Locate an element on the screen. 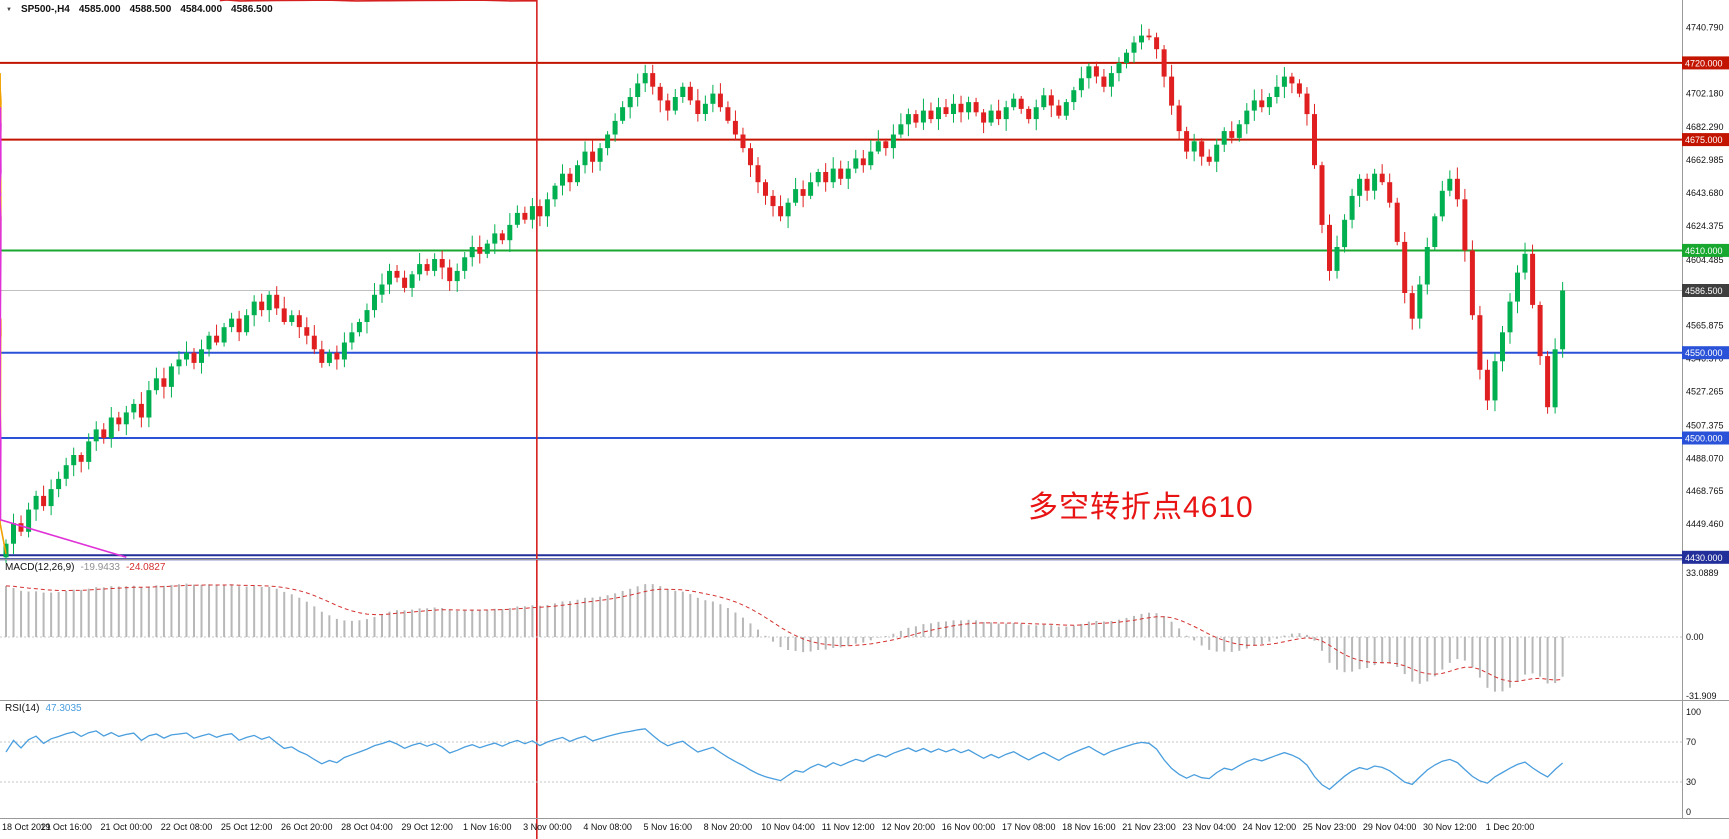 The height and width of the screenshot is (839, 1729). svg-text: 0.00 is located at coordinates (1695, 637).